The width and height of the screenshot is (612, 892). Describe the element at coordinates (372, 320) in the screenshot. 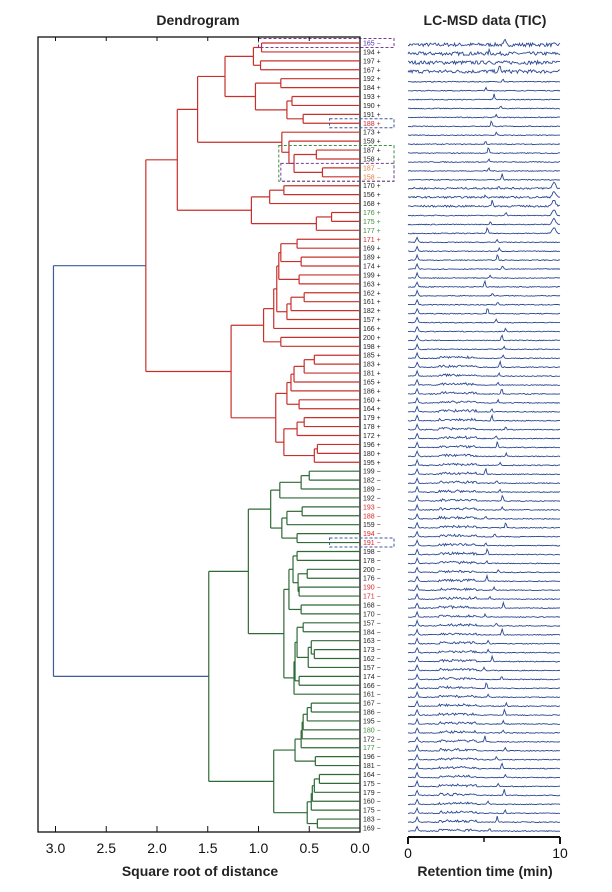

I see `leaf-label: 157 +` at that location.